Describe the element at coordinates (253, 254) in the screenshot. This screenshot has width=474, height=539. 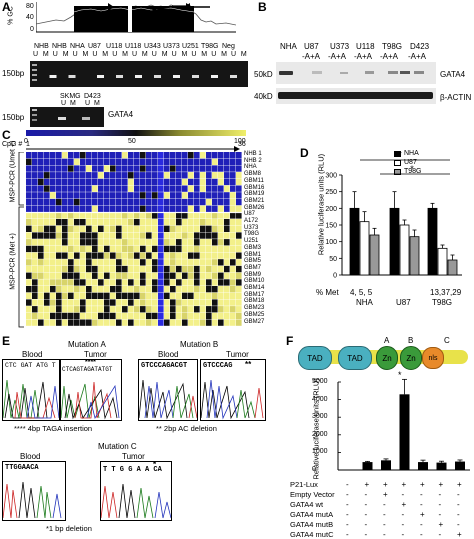
I see `heatmap-row-label: GBM1` at that location.